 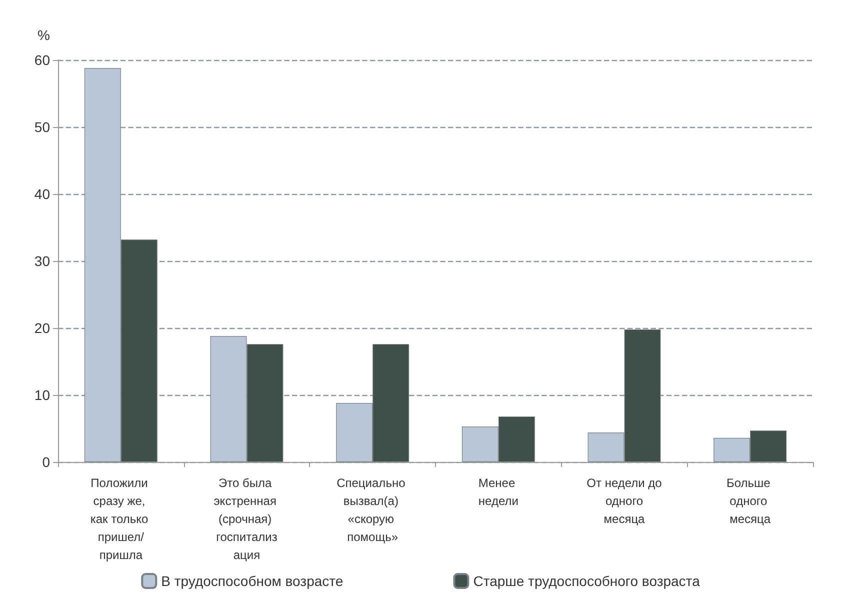 What do you see at coordinates (372, 510) in the screenshot?
I see `x-tick-label: Специально вызвал(а) «скорую помощь»` at bounding box center [372, 510].